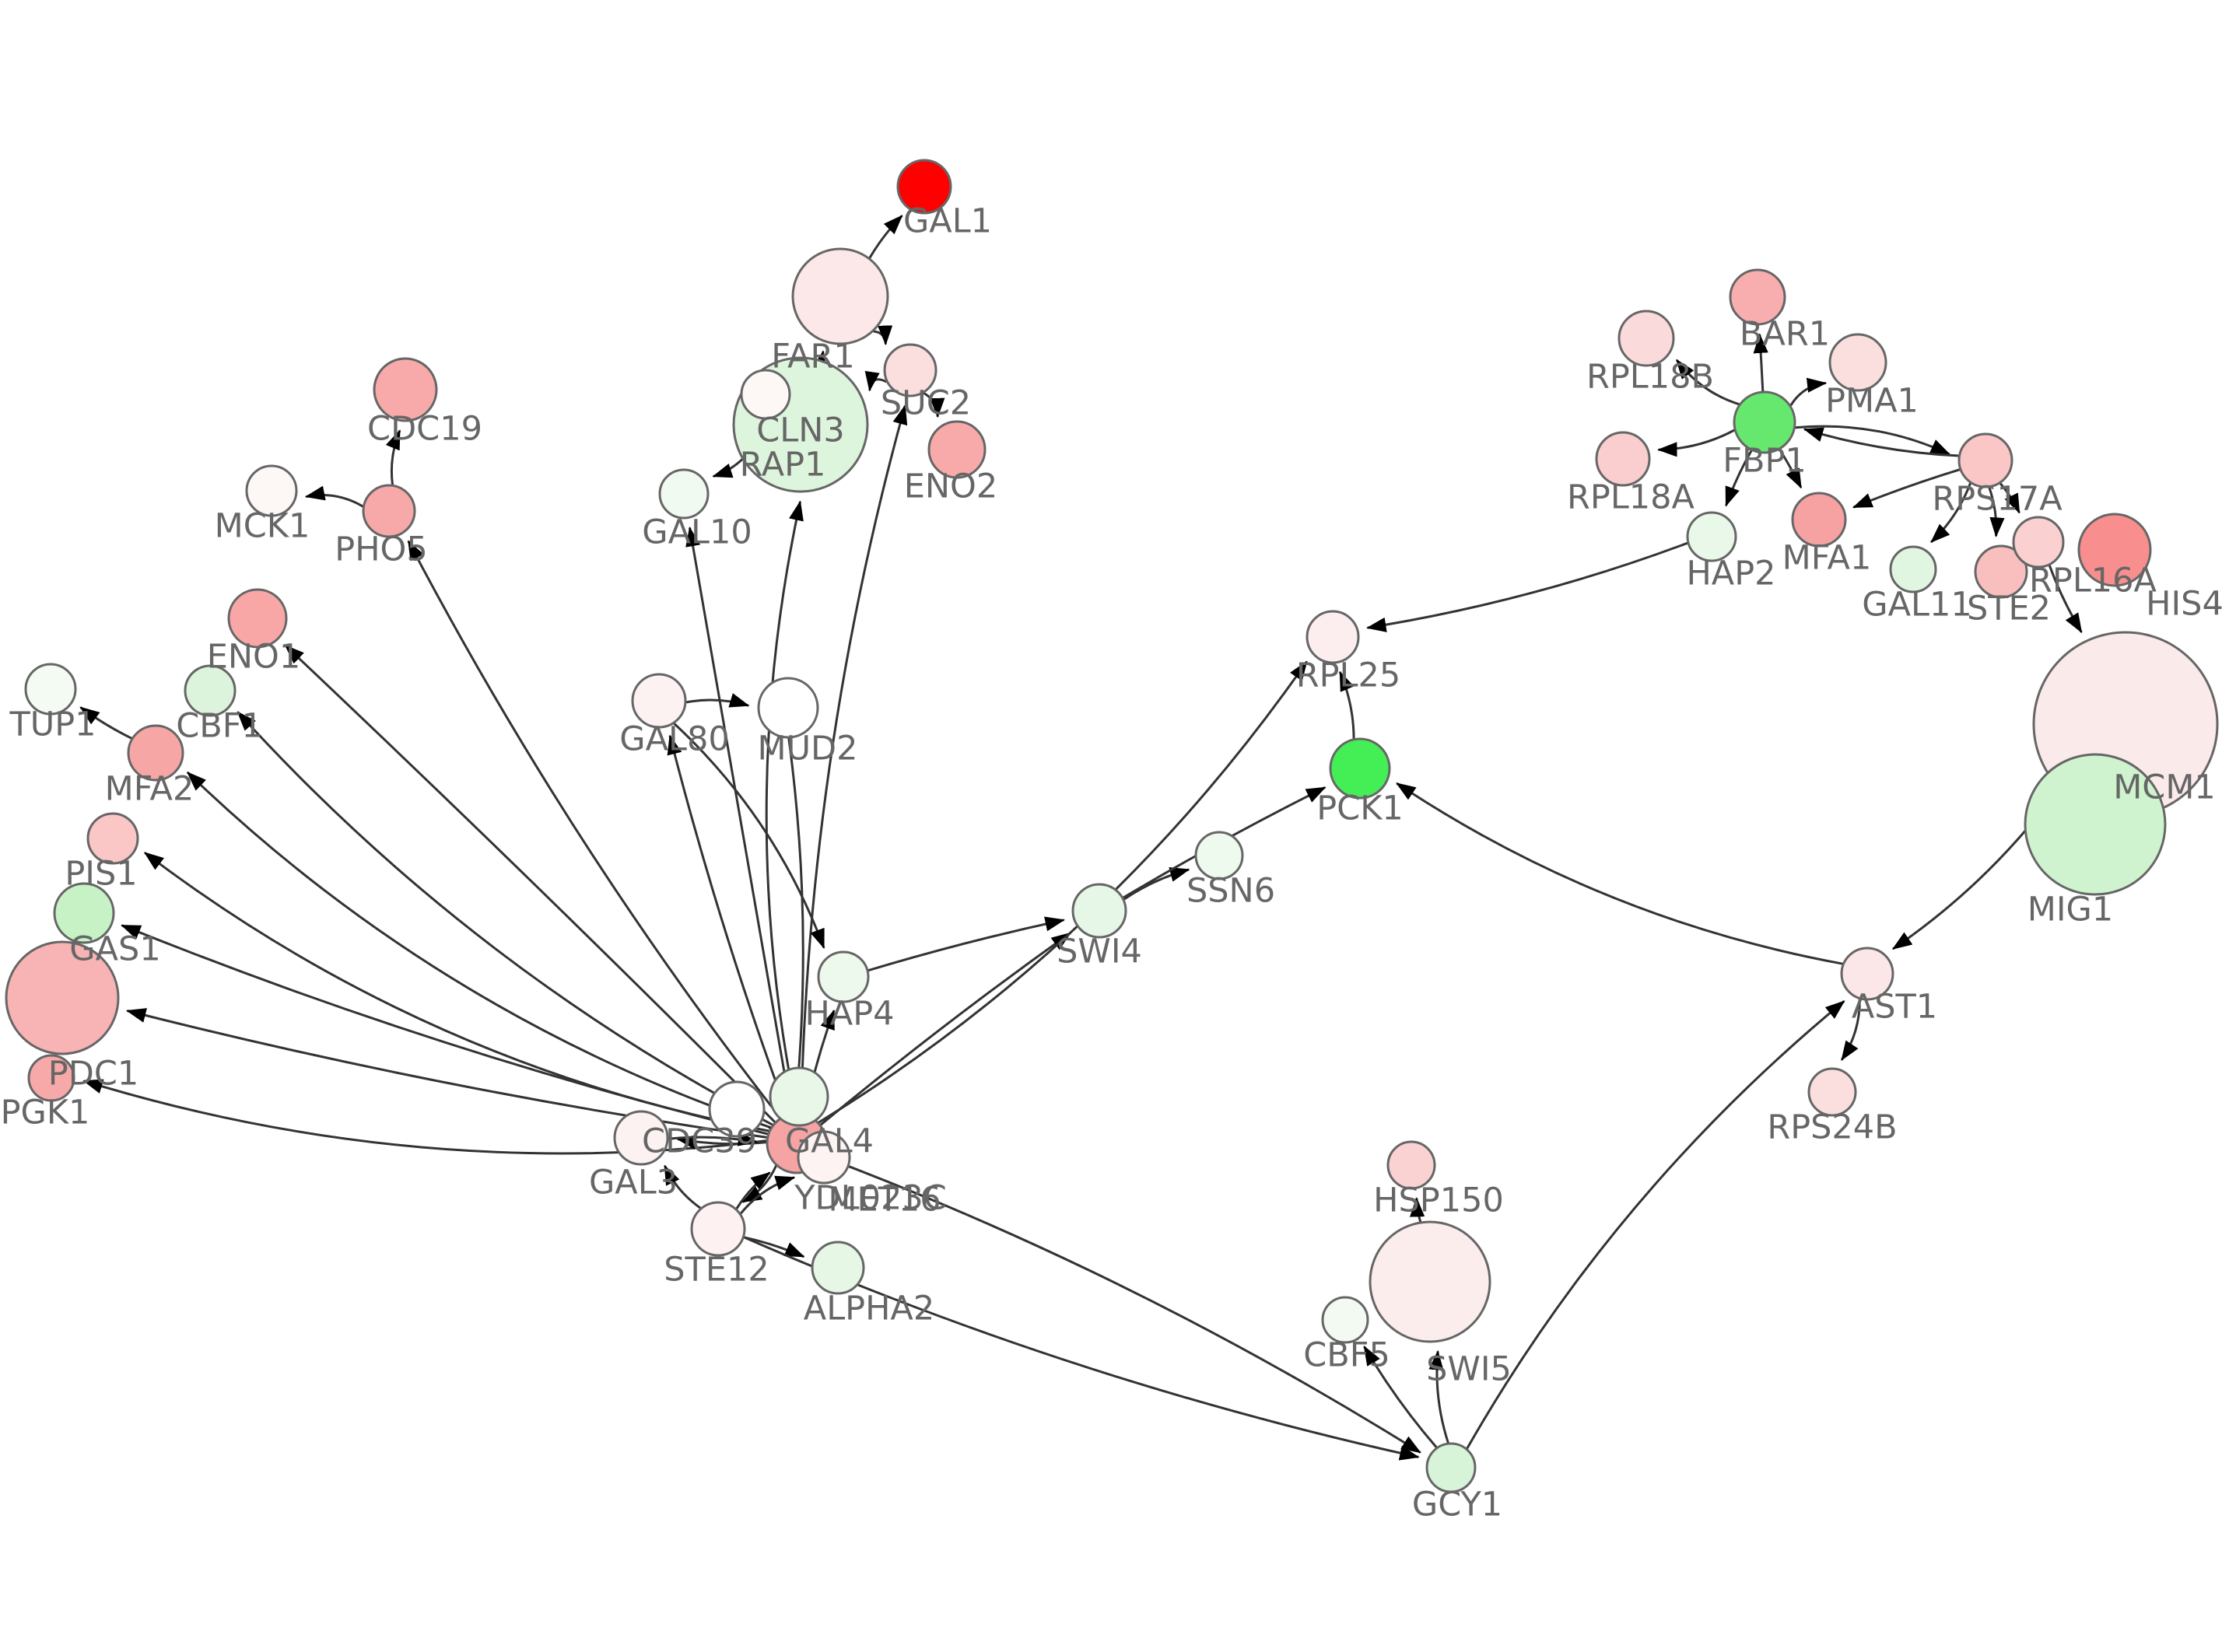 The image size is (2222, 1652). Describe the element at coordinates (788, 708) in the screenshot. I see `node-mud2` at that location.